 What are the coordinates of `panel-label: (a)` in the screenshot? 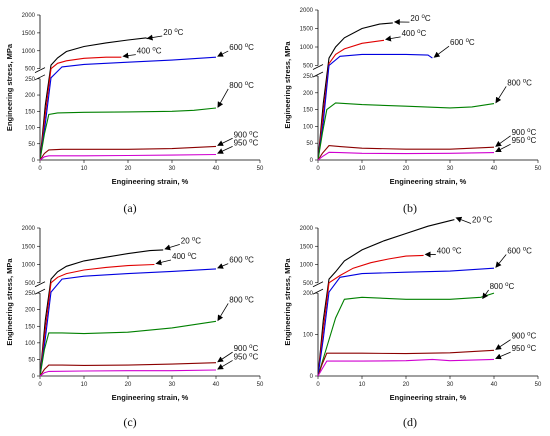 It's located at (129, 208).